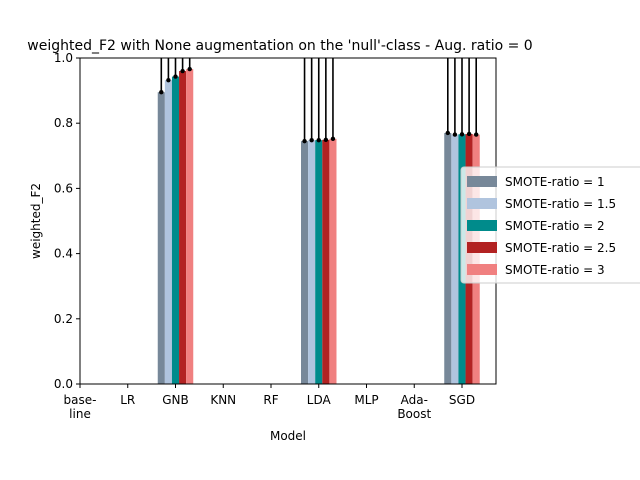  What do you see at coordinates (319, 400) in the screenshot?
I see `x-tick-label: LDA` at bounding box center [319, 400].